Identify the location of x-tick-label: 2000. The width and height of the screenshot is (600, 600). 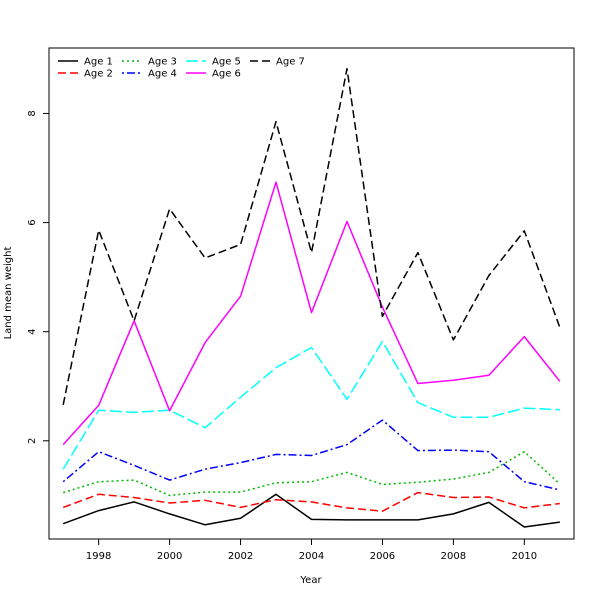
(169, 556).